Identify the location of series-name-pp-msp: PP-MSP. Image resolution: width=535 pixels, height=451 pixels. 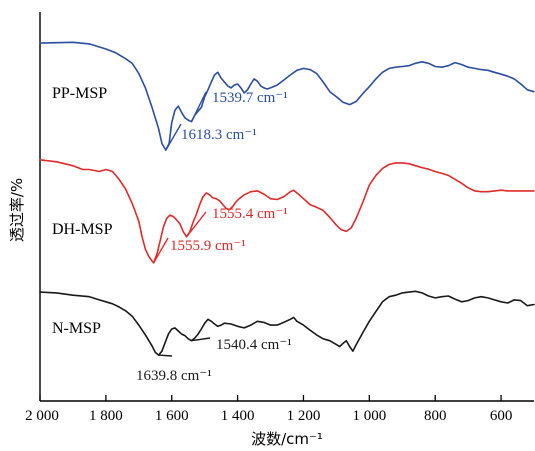
(79, 93).